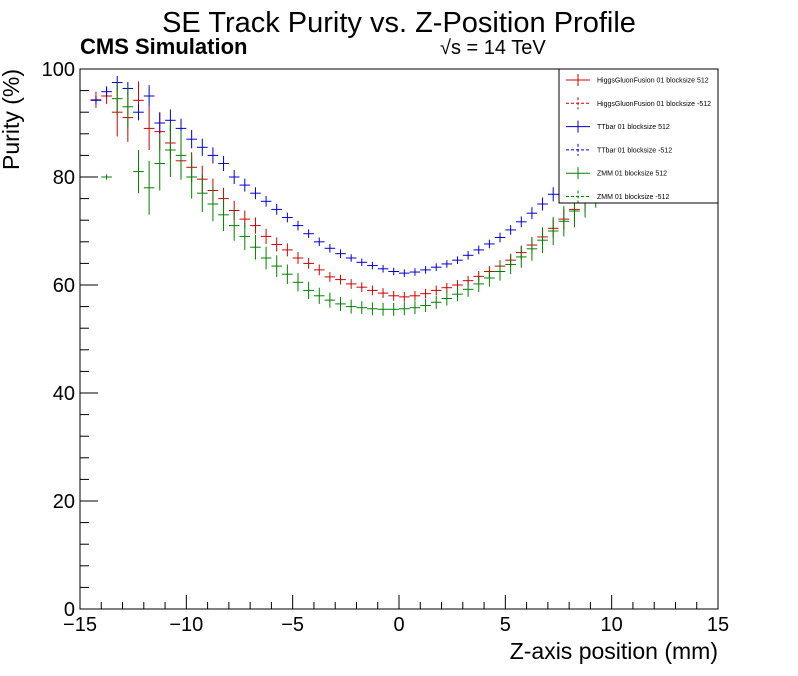 Image resolution: width=798 pixels, height=676 pixels. Describe the element at coordinates (399, 23) in the screenshot. I see `chart-title: SE Track Purity vs. Z-Position Profile` at that location.